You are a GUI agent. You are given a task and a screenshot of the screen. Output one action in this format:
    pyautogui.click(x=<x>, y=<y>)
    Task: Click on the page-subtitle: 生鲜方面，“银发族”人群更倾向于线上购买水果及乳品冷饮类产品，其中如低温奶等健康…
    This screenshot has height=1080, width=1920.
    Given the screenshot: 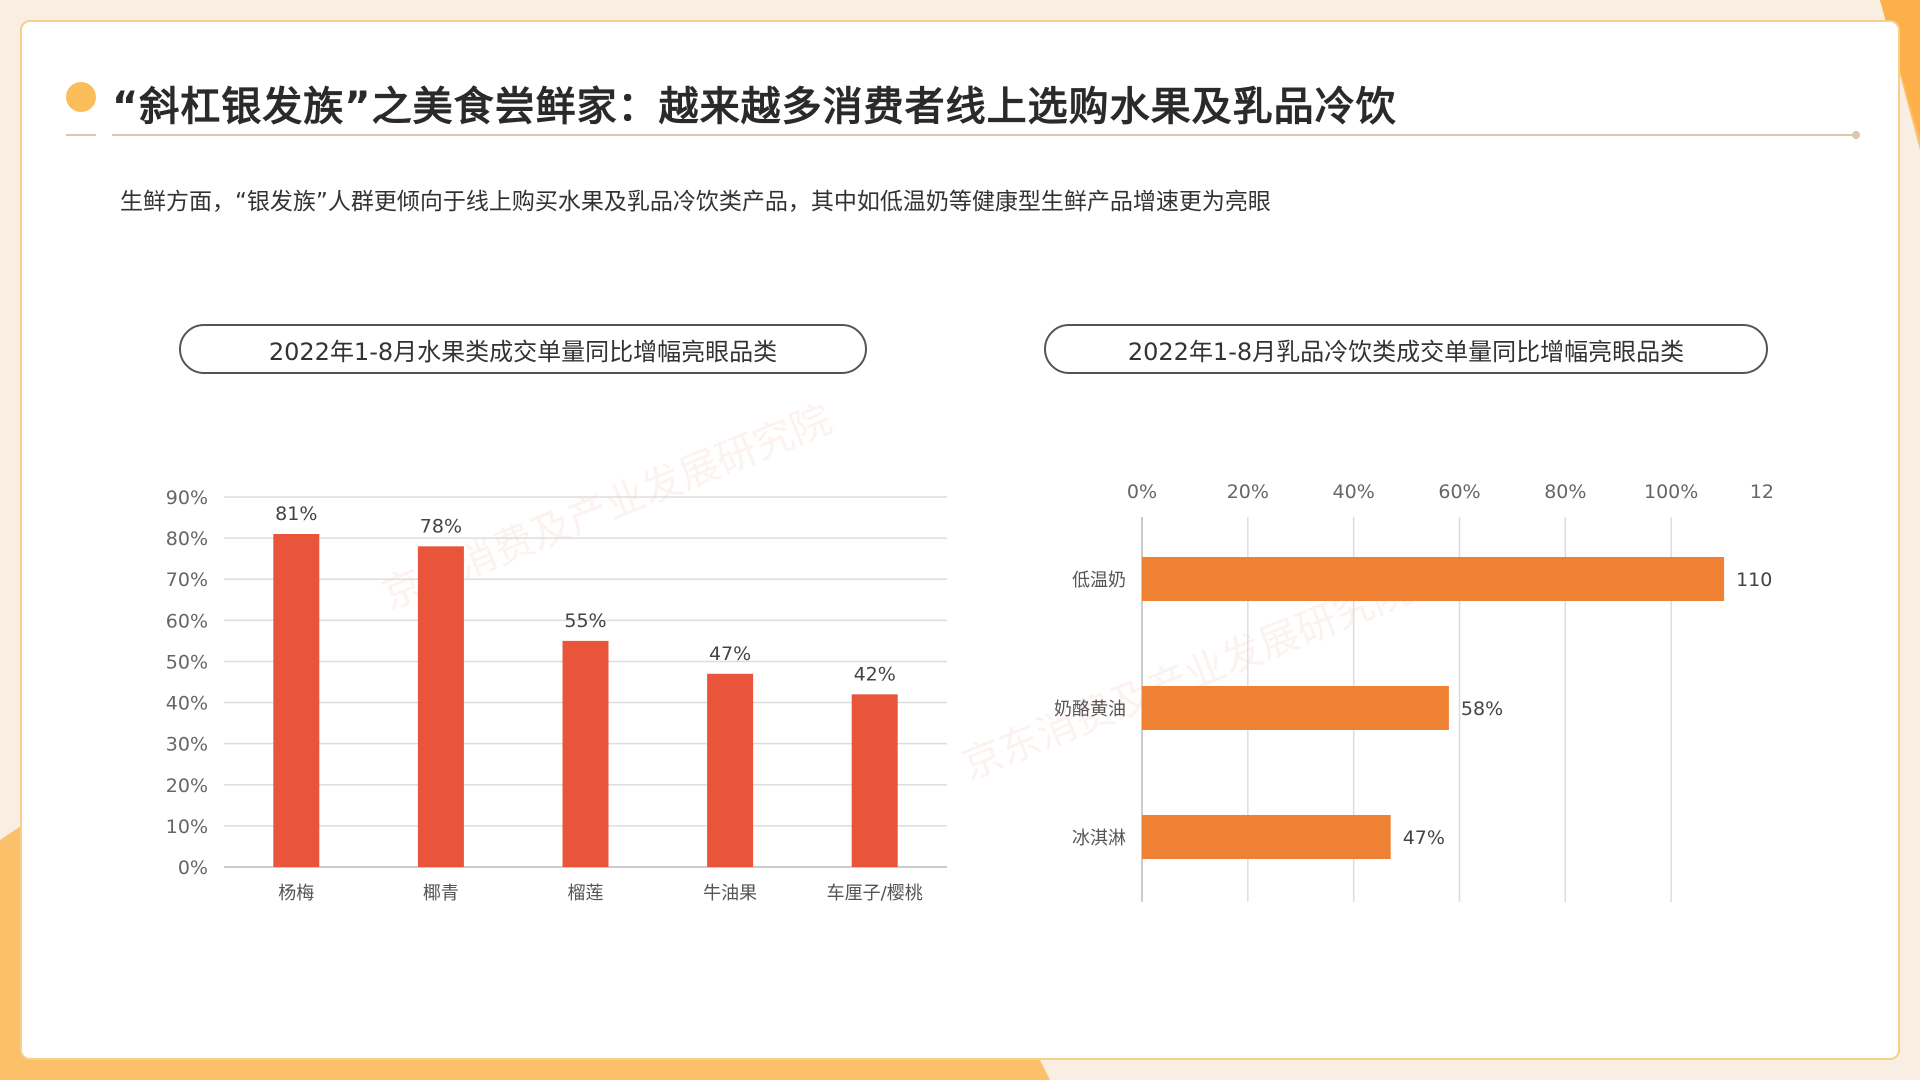 What is the action you would take?
    pyautogui.click(x=695, y=202)
    